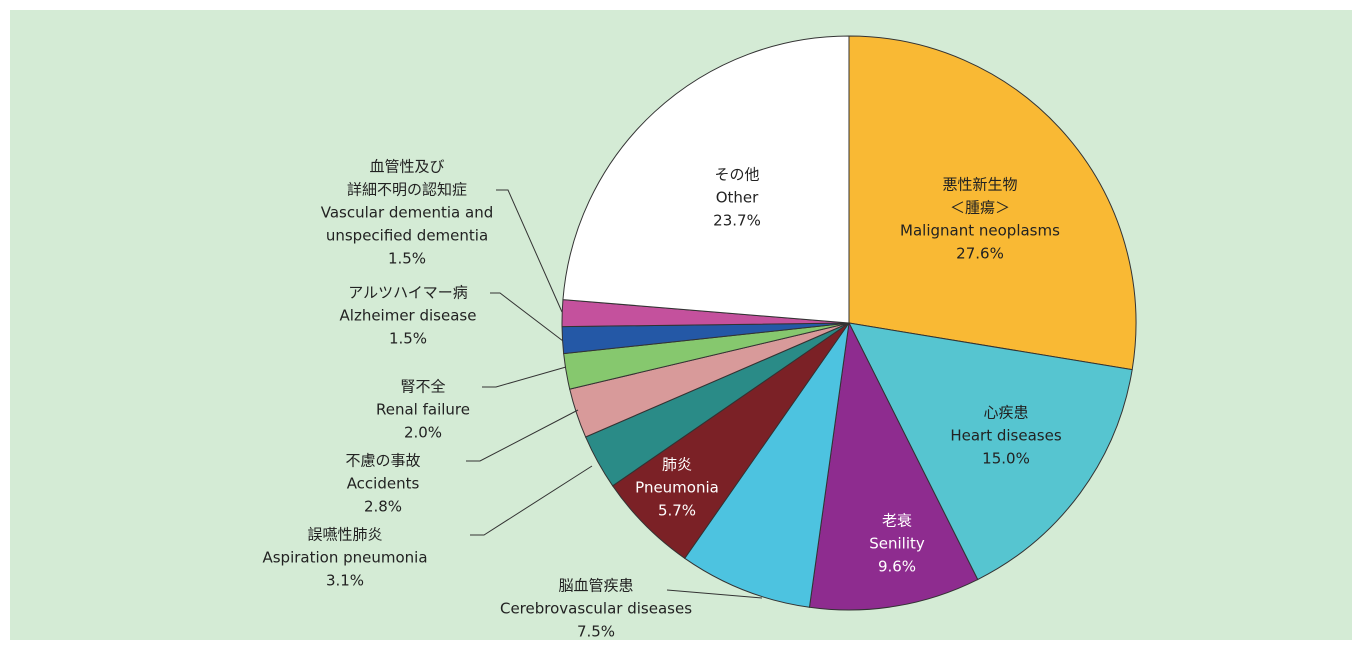 This screenshot has height=654, width=1362. What do you see at coordinates (980, 254) in the screenshot?
I see `value-label: 27.6%` at bounding box center [980, 254].